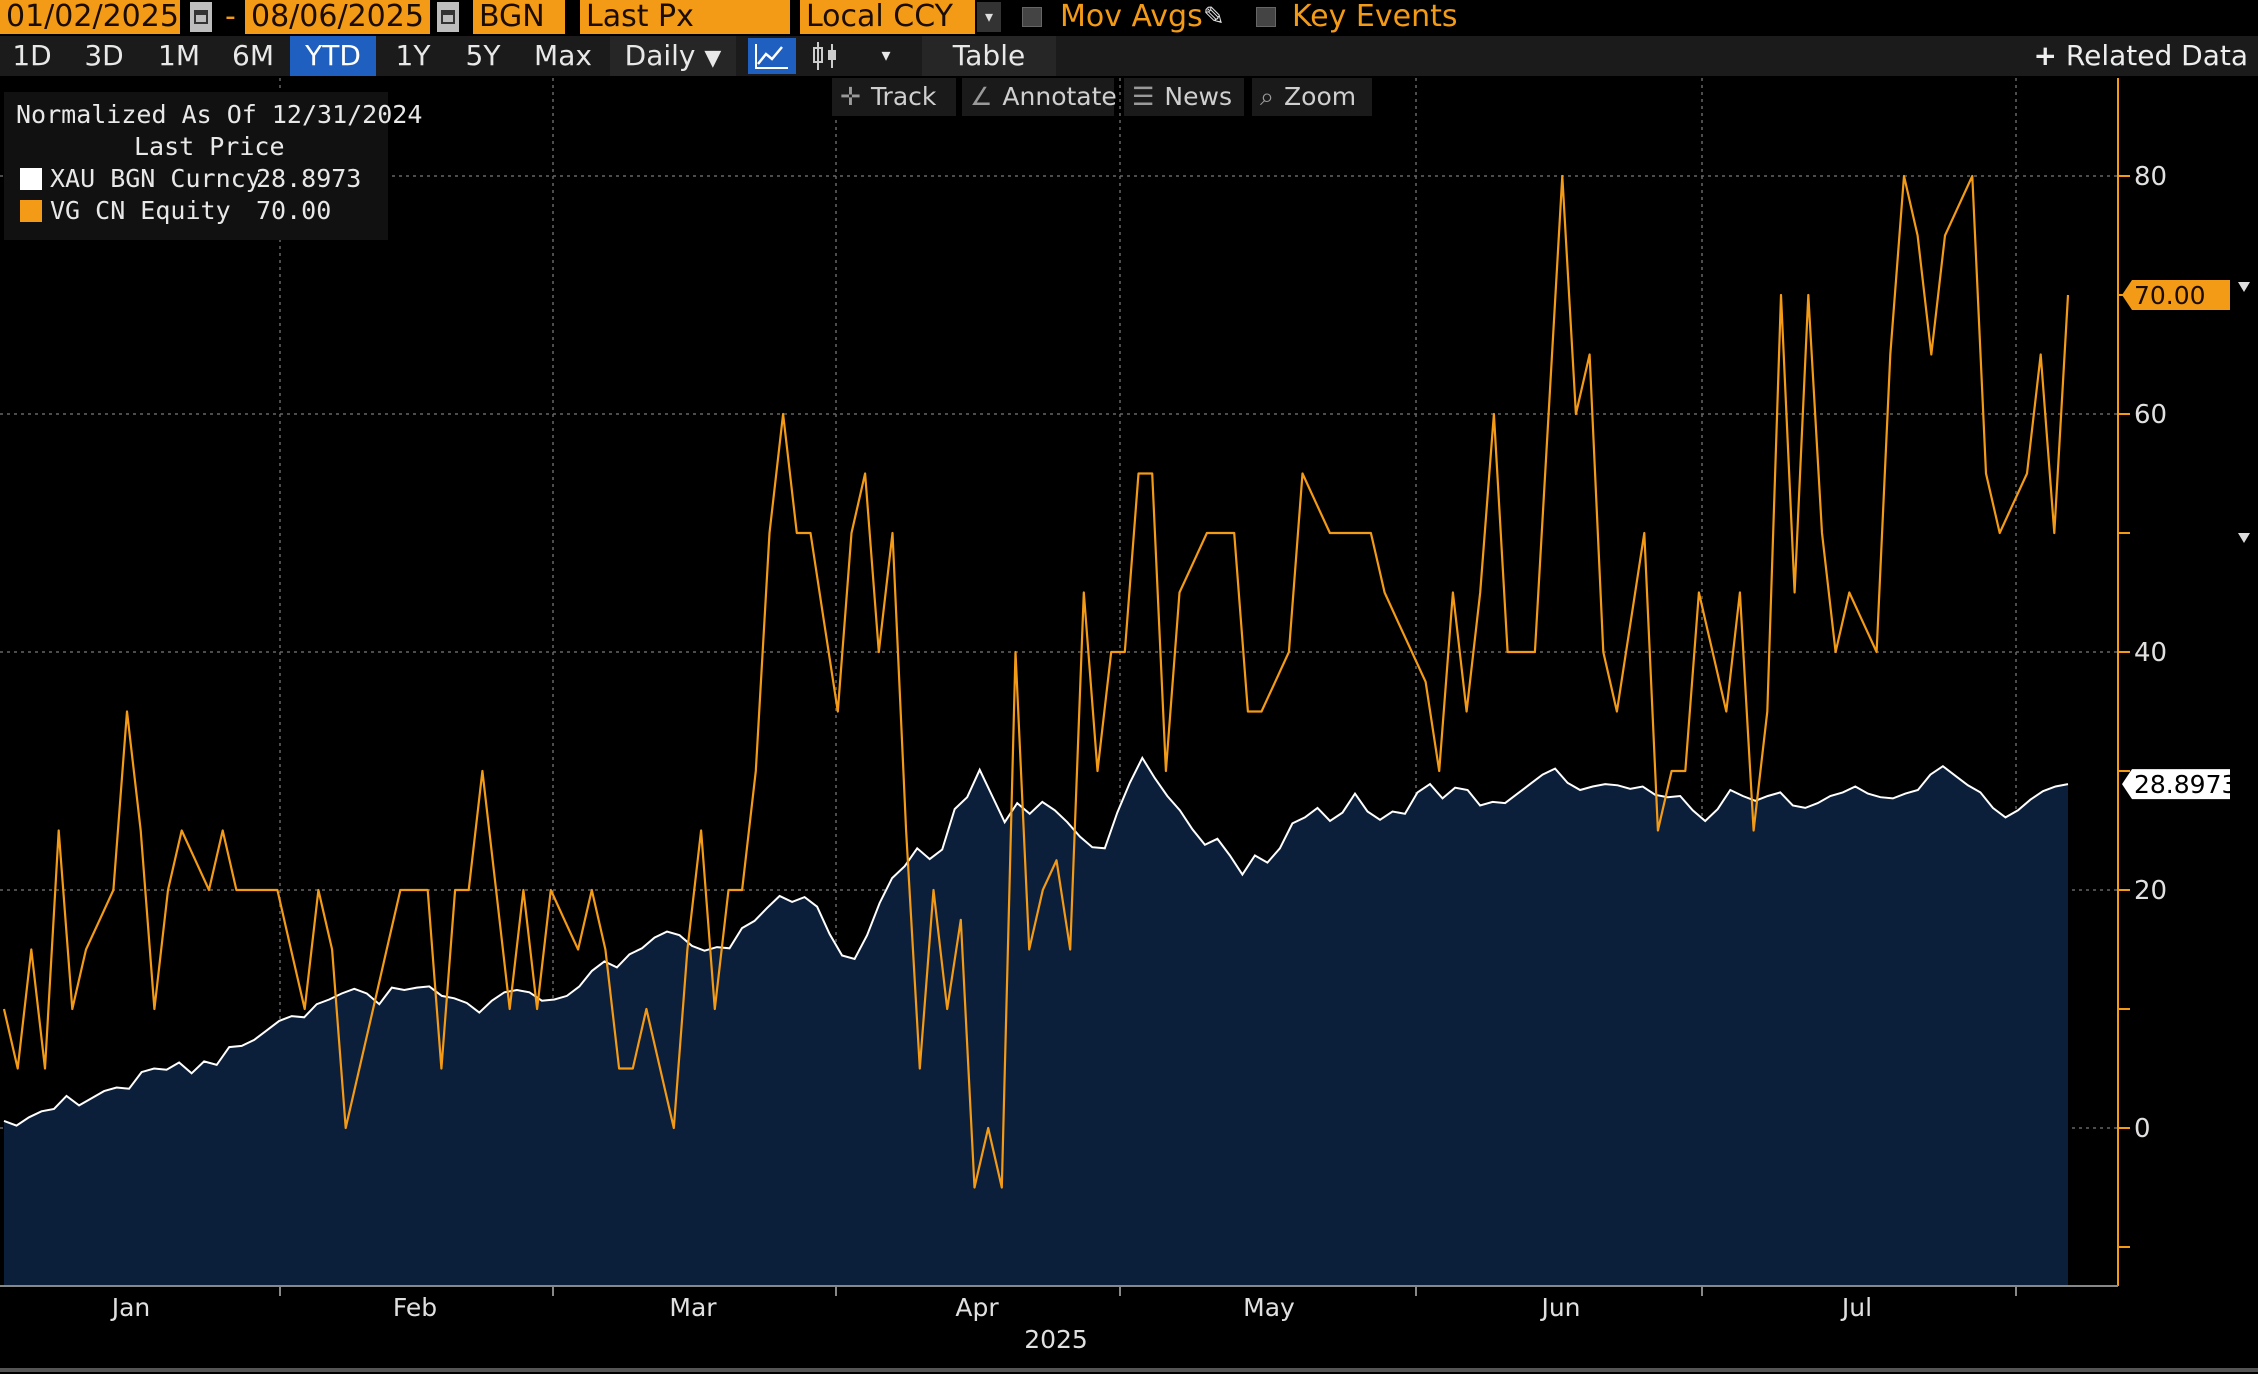 The image size is (2258, 1374). What do you see at coordinates (1375, 17) in the screenshot?
I see `key-events-toggle: Key Events` at bounding box center [1375, 17].